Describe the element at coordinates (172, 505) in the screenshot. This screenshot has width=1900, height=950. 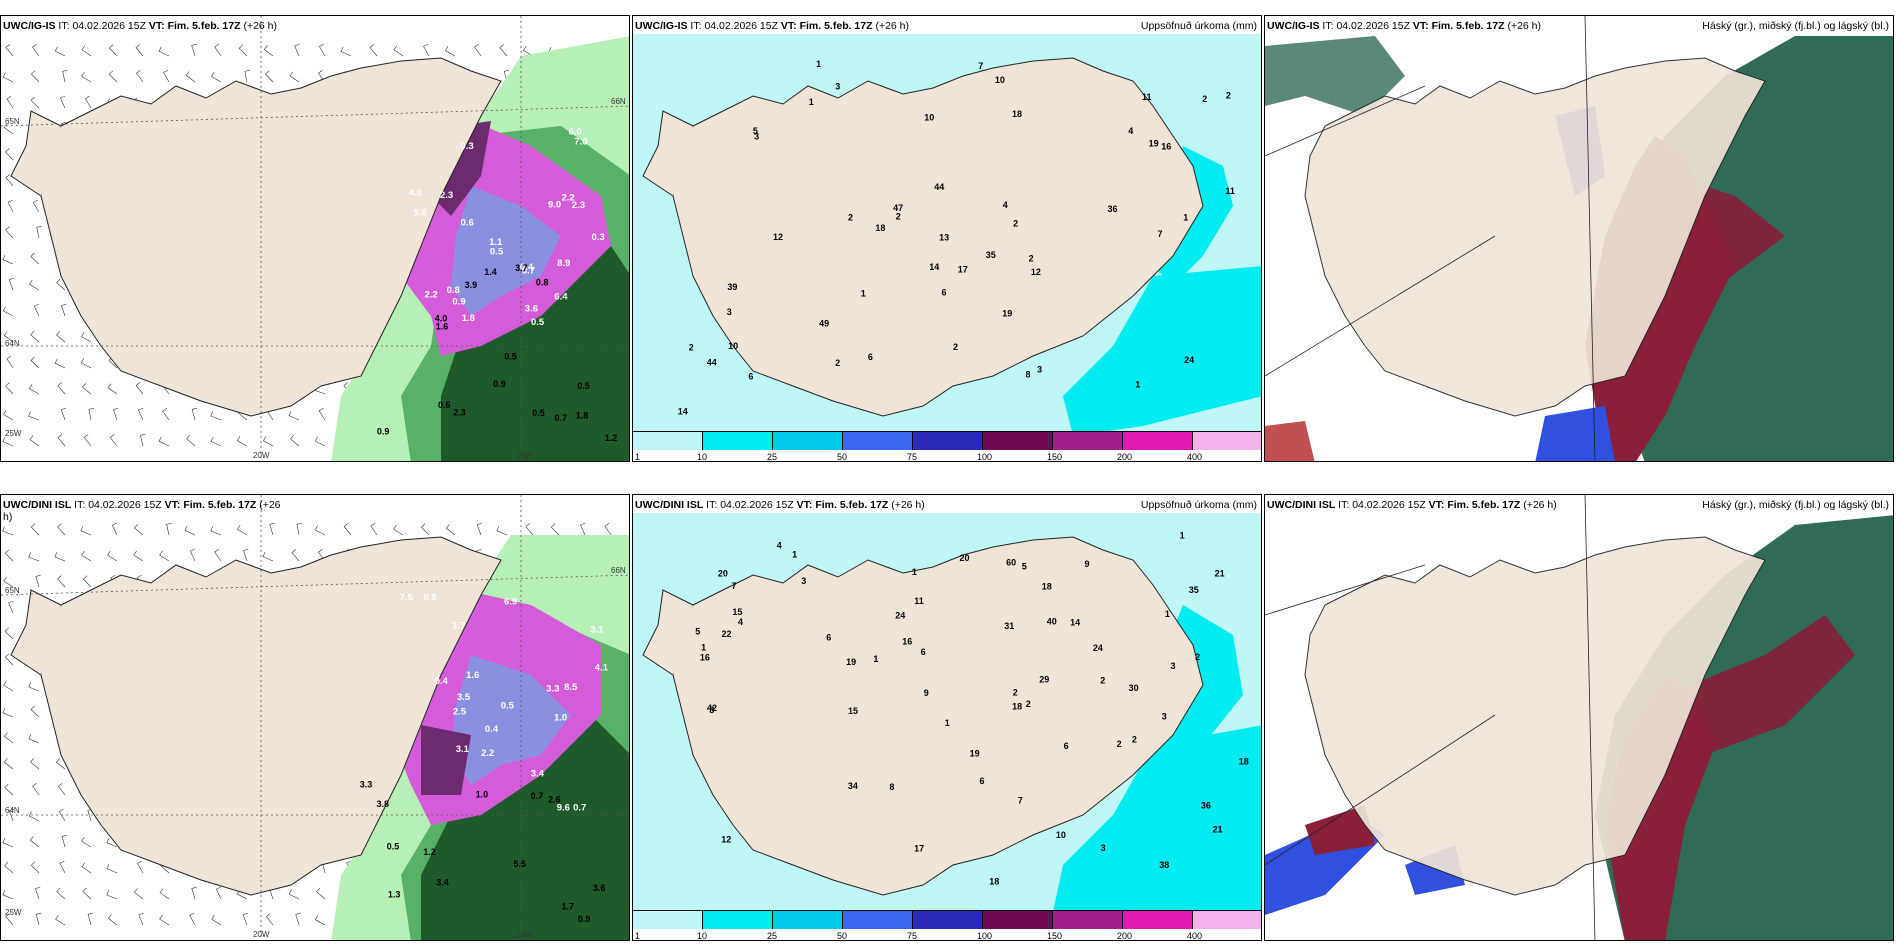
I see `vt-label: VT:` at that location.